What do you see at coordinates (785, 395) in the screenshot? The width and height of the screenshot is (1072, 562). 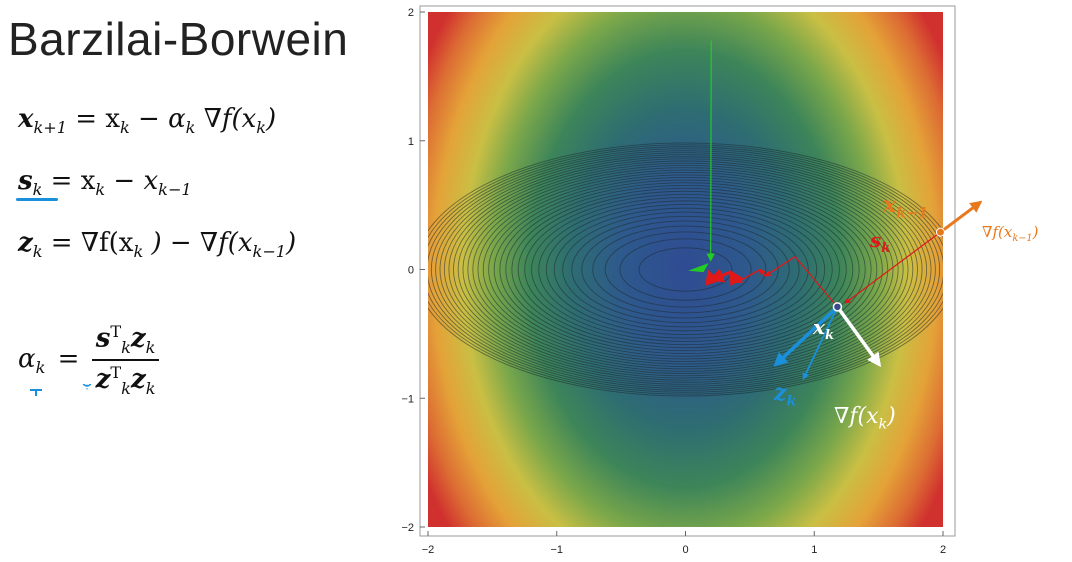 I see `z-label: zk` at bounding box center [785, 395].